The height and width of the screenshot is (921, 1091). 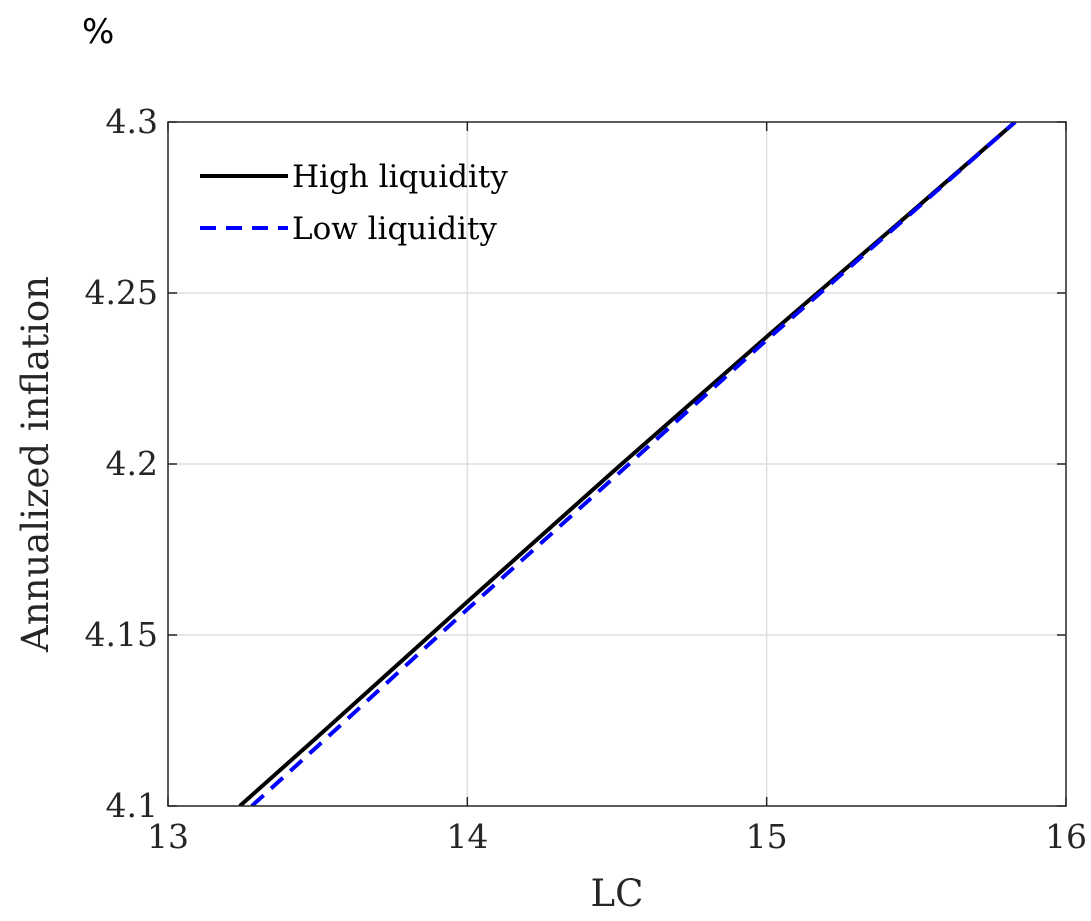 I want to click on x-tick-label: 14, so click(x=467, y=836).